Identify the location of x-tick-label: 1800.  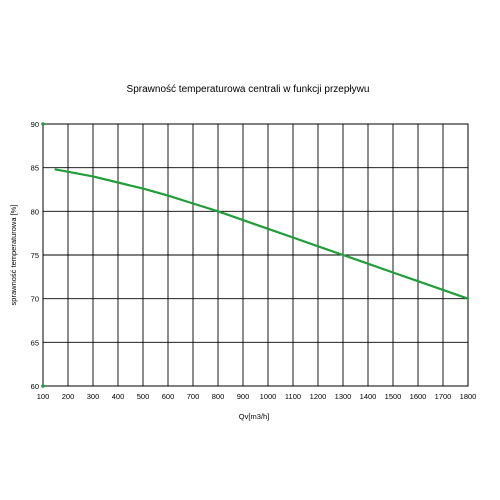
(468, 396).